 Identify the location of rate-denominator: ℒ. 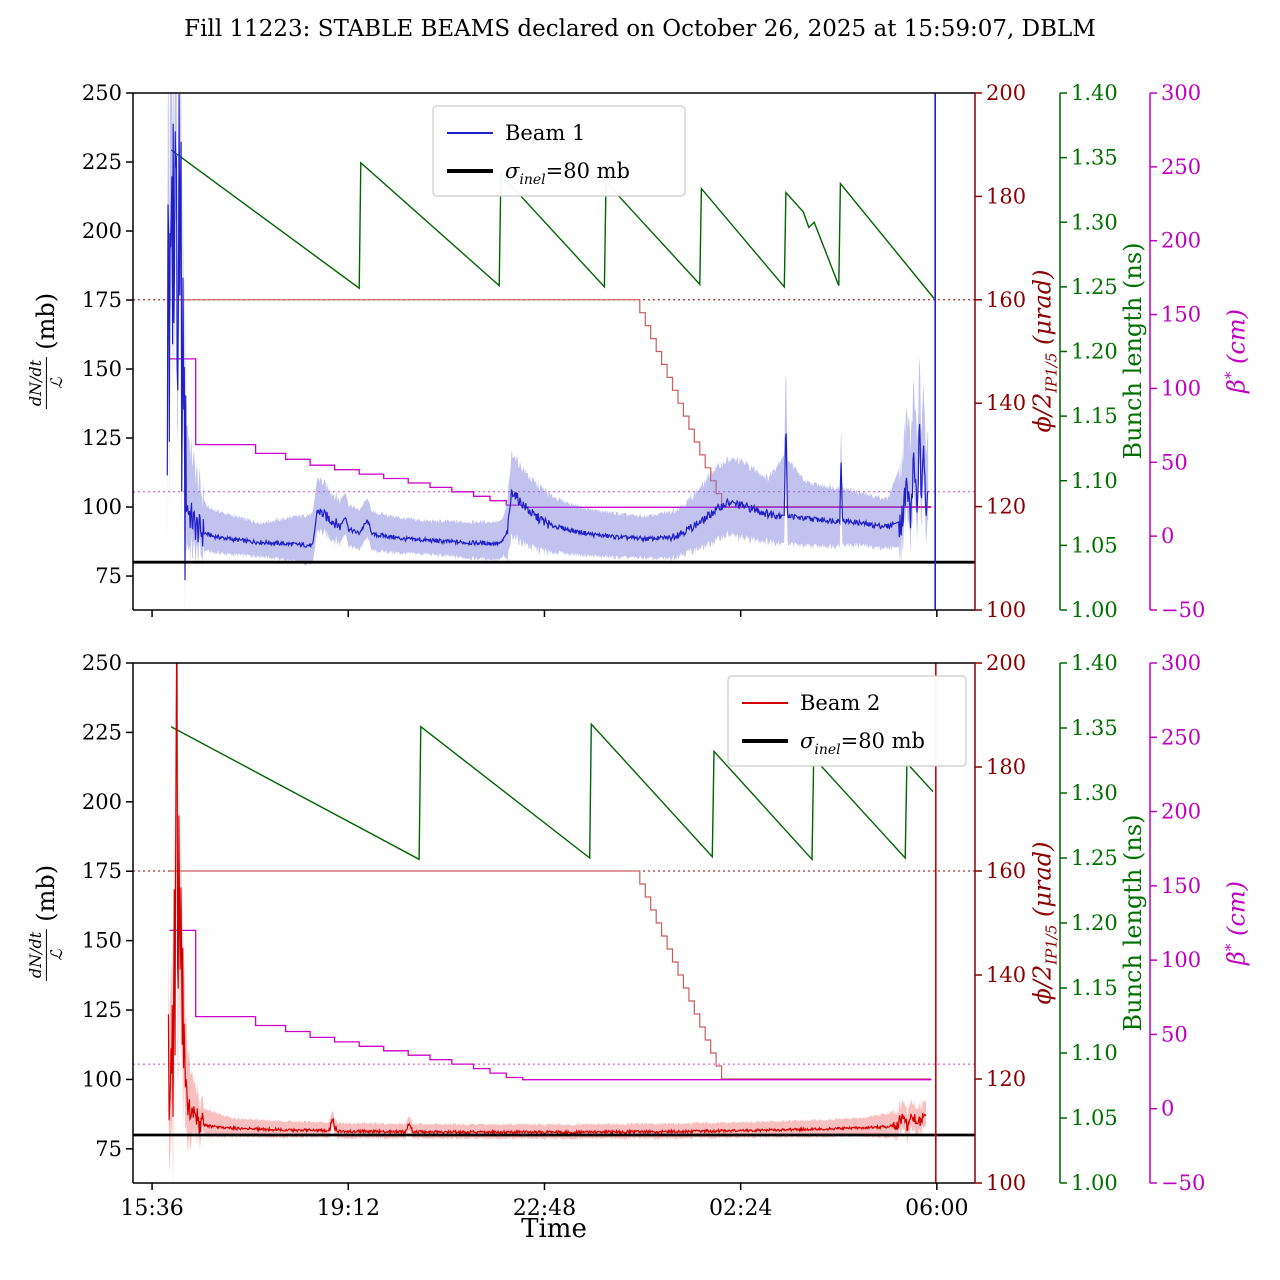
(56, 955).